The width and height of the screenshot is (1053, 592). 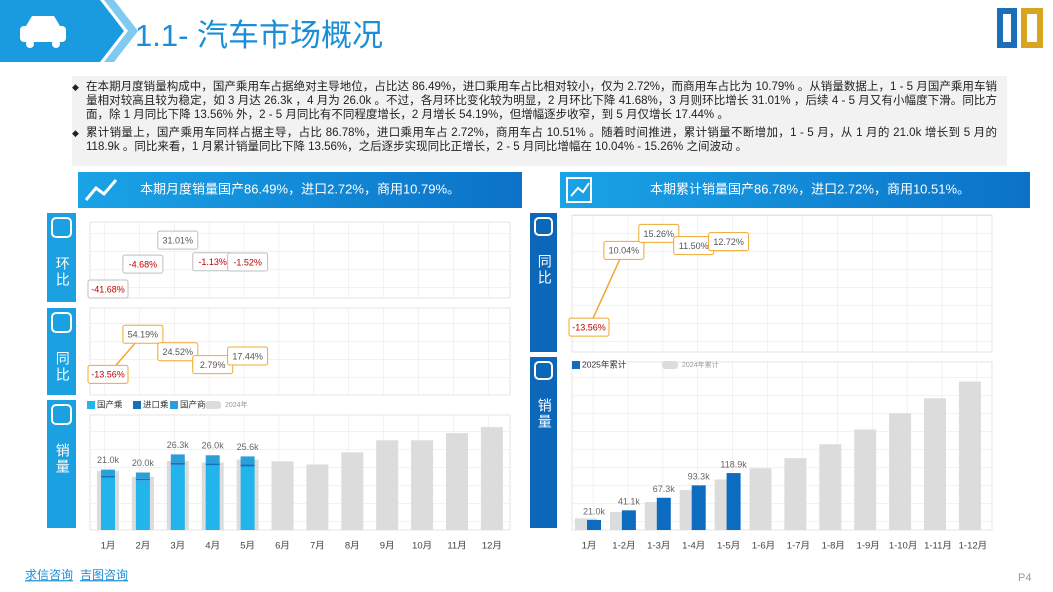 What do you see at coordinates (422, 546) in the screenshot?
I see `x-tick-label: 10月` at bounding box center [422, 546].